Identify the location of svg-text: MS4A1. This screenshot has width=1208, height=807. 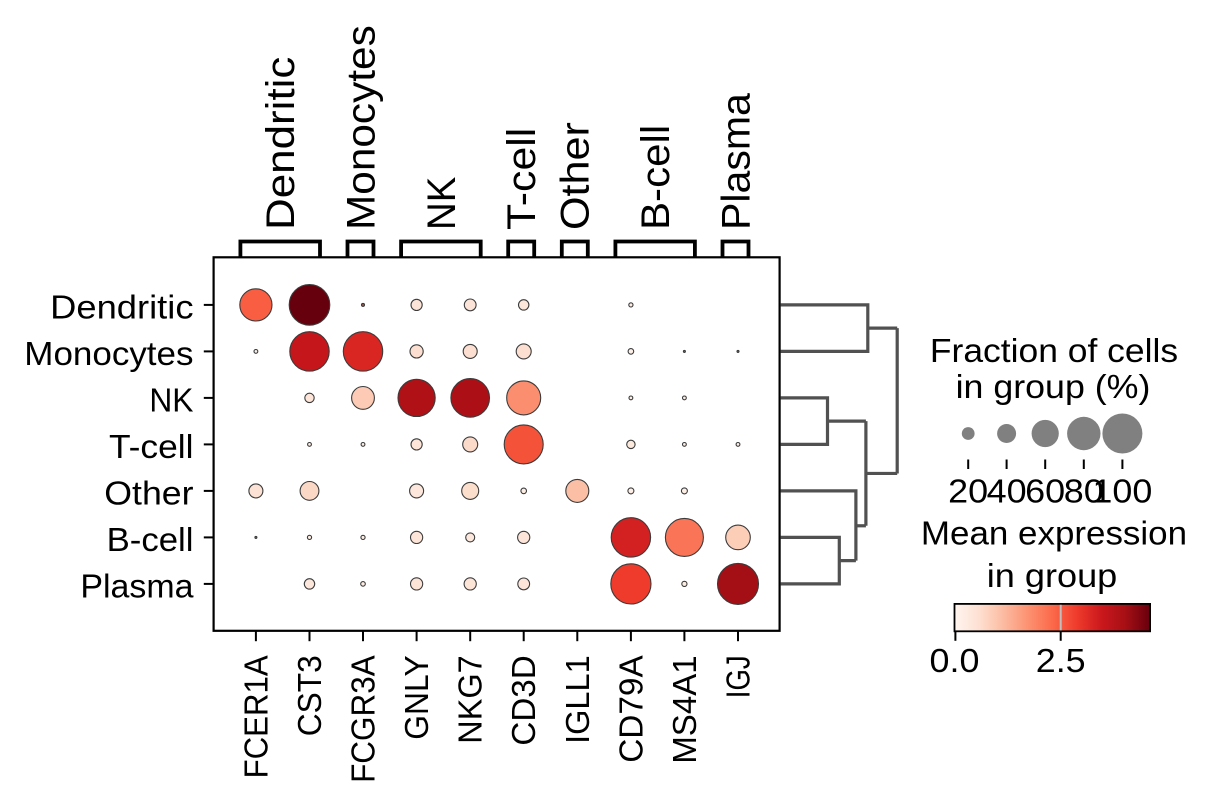
(685, 709).